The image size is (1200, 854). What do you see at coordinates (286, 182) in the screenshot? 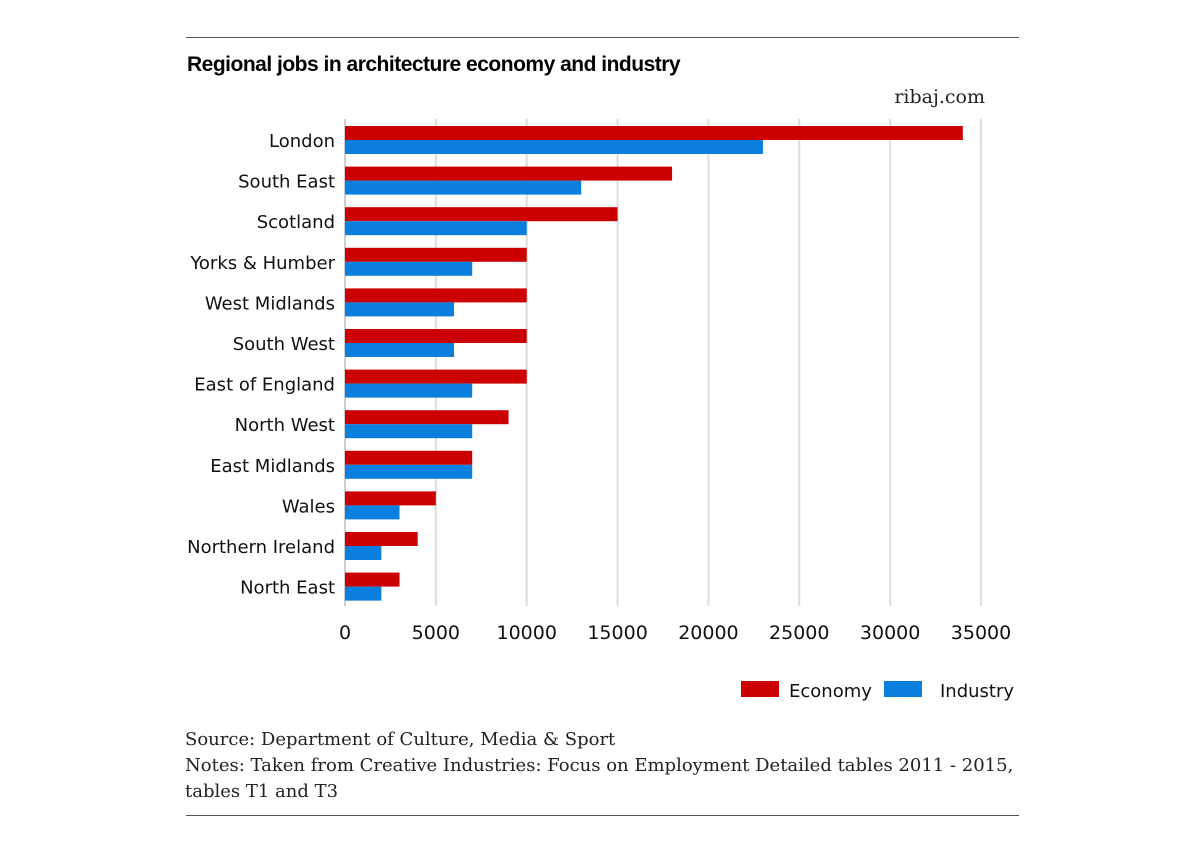
I see `category-label: South East` at bounding box center [286, 182].